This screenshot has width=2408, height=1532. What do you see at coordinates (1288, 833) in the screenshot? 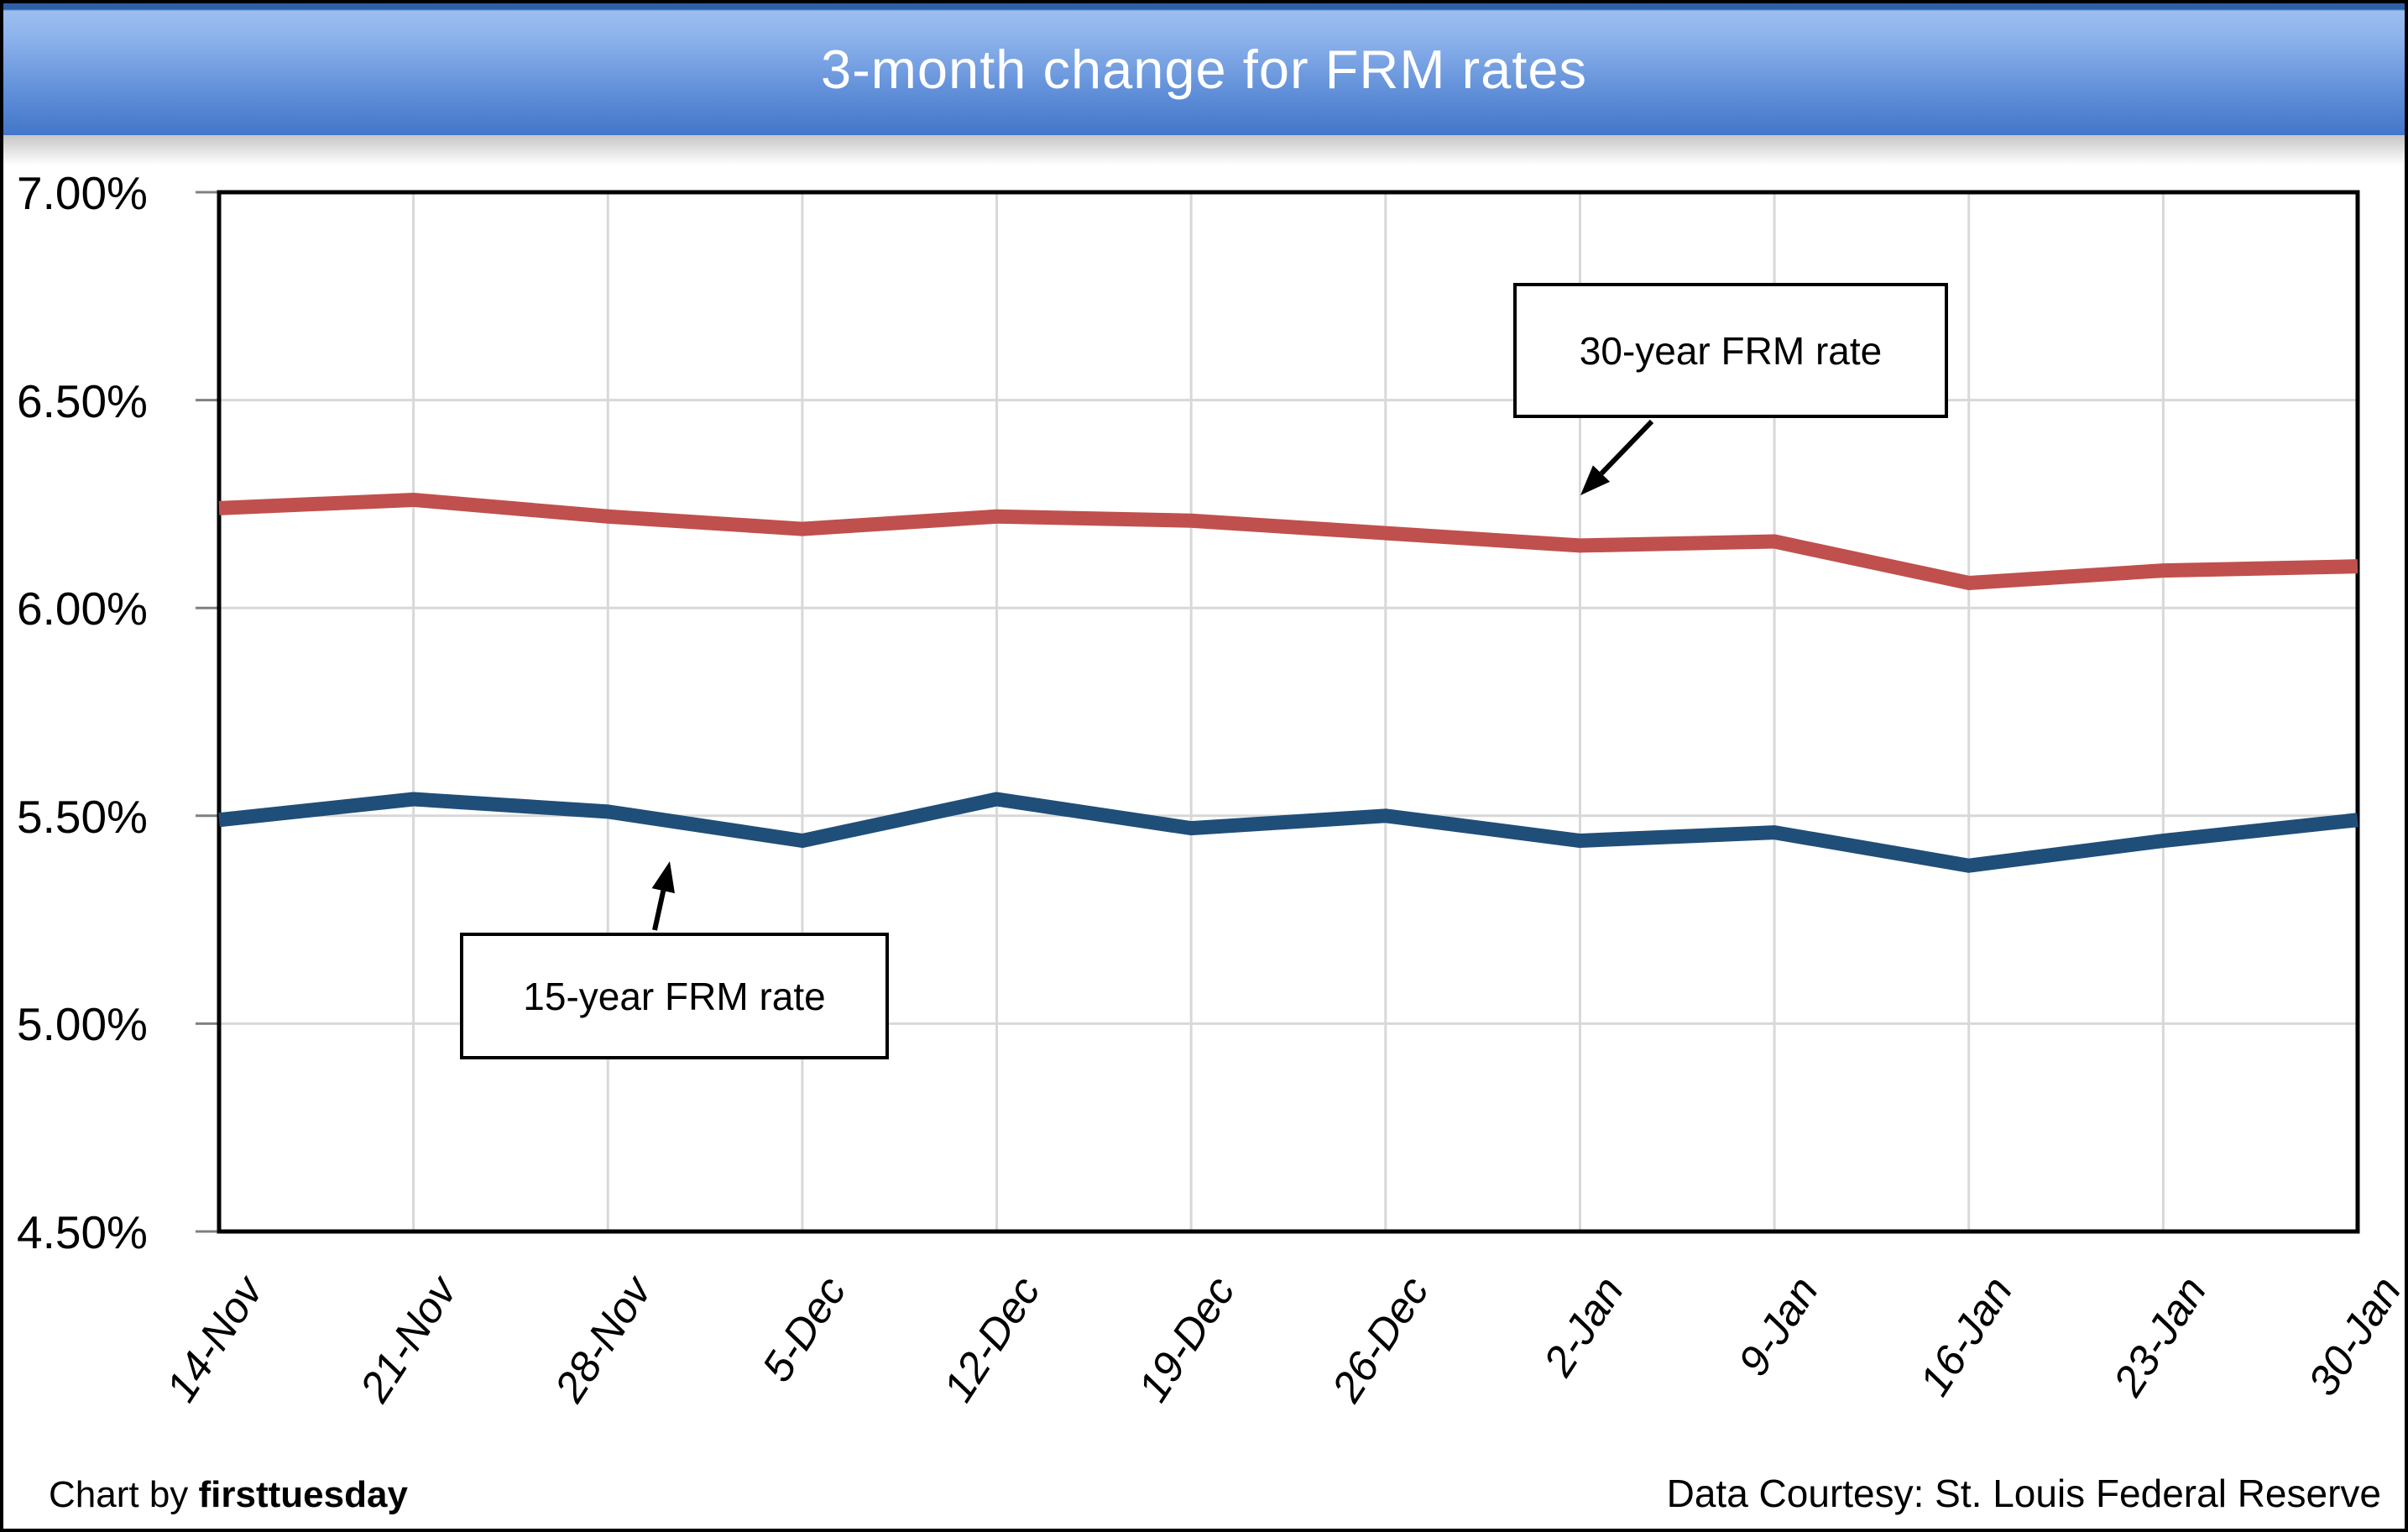
I see `series-line-15-year` at bounding box center [1288, 833].